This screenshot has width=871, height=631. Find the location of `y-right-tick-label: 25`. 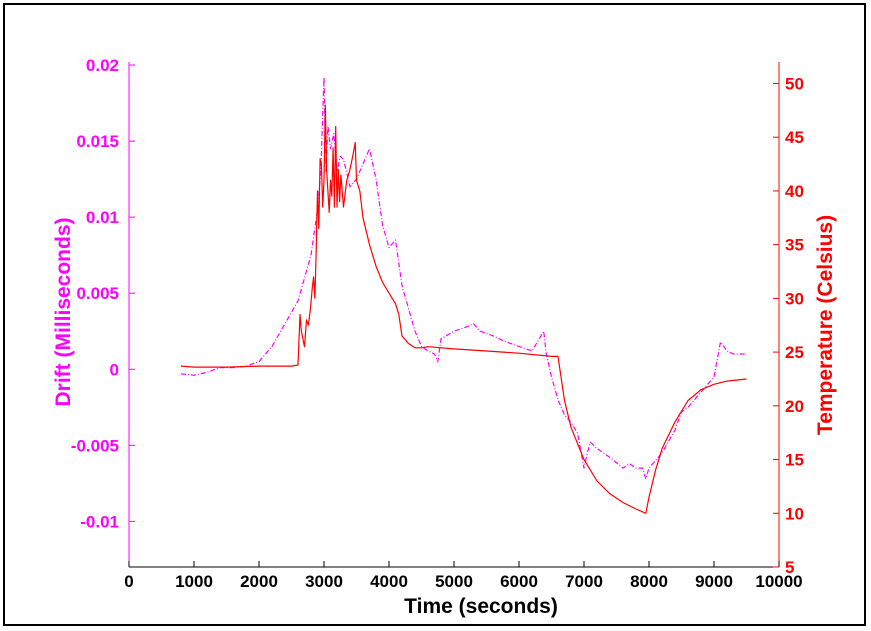

y-right-tick-label: 25 is located at coordinates (794, 352).